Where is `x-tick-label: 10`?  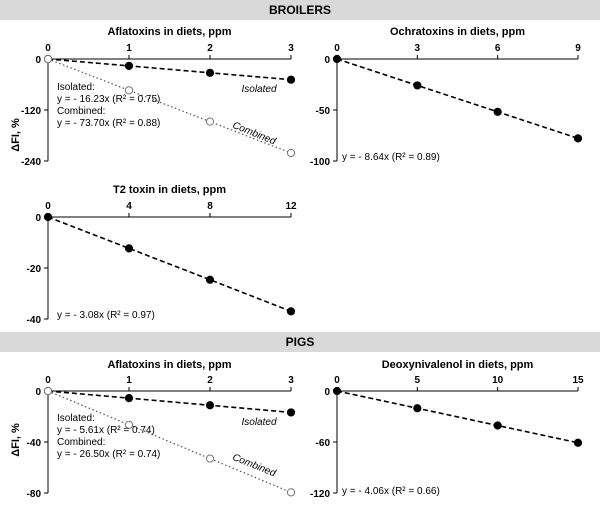 x-tick-label: 10 is located at coordinates (498, 380).